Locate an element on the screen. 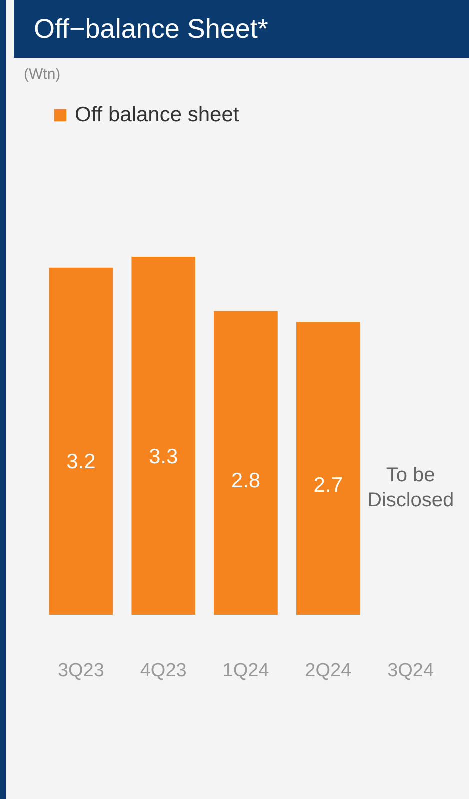 Image resolution: width=469 pixels, height=799 pixels. x-tick-label: 2Q24 is located at coordinates (328, 671).